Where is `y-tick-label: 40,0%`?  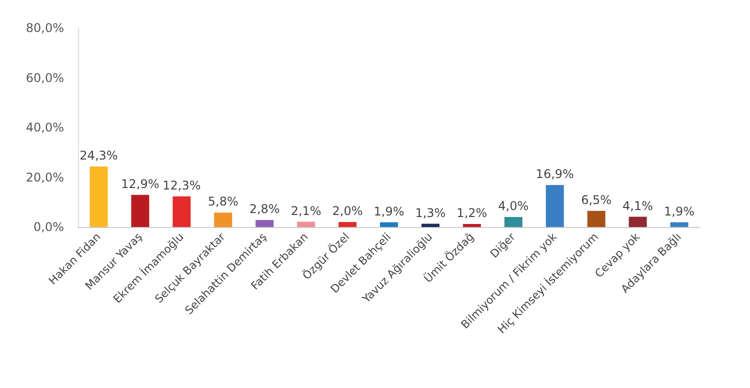
y-tick-label: 40,0% is located at coordinates (45, 127).